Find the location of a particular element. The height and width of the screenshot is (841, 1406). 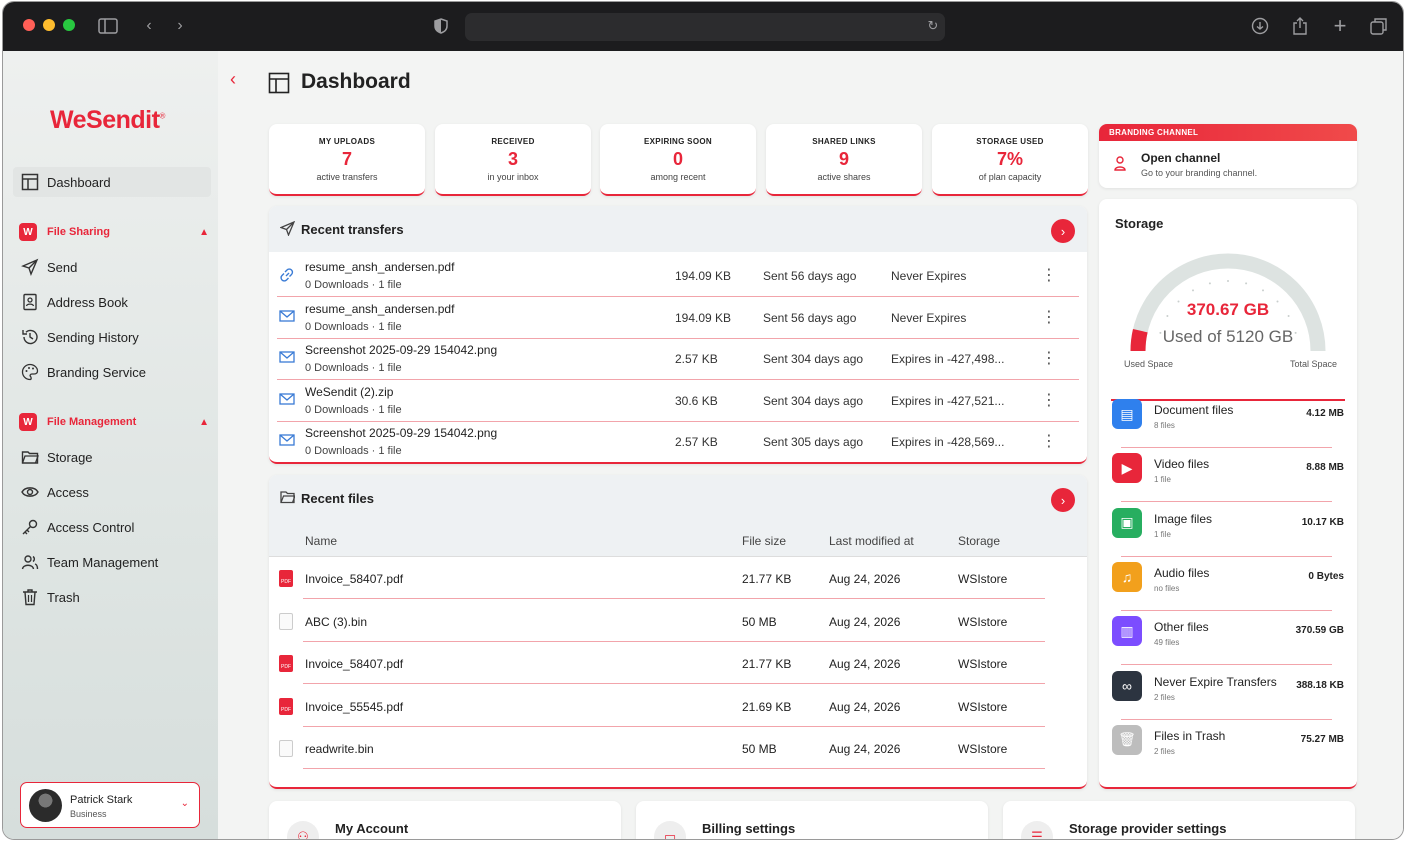

branding-banner: BRANDING CHANNEL is located at coordinates (1228, 132).